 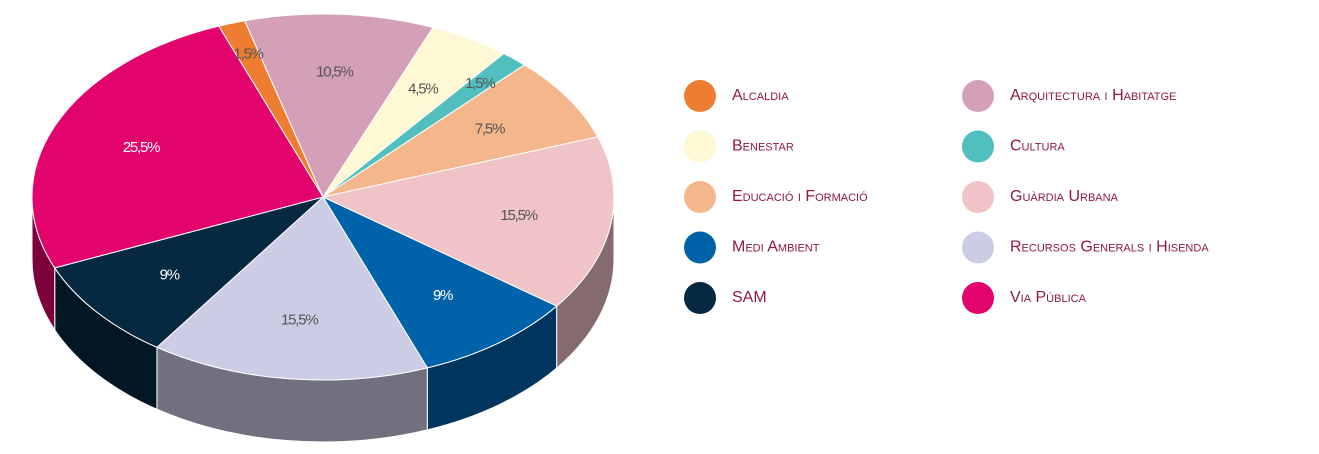 What do you see at coordinates (763, 146) in the screenshot?
I see `legend-label: Benestar` at bounding box center [763, 146].